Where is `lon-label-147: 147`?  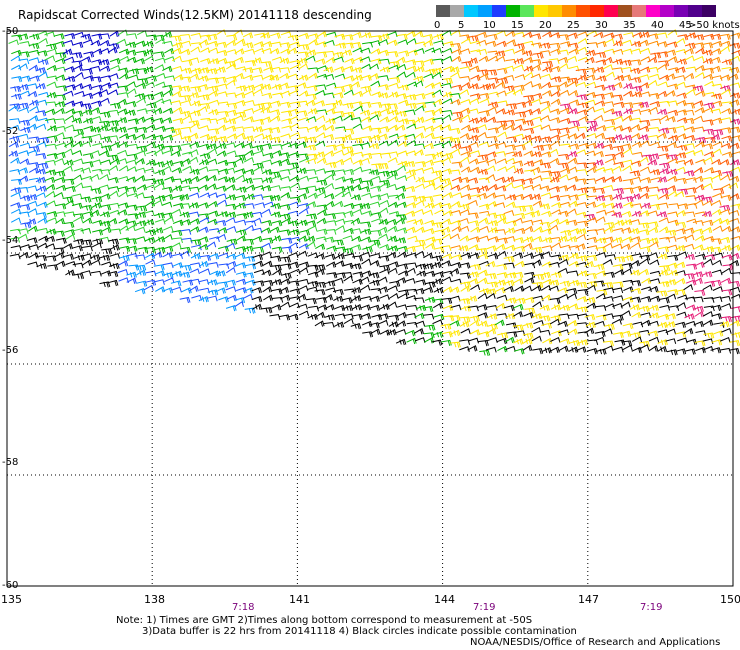 lon-label-147: 147 is located at coordinates (588, 599).